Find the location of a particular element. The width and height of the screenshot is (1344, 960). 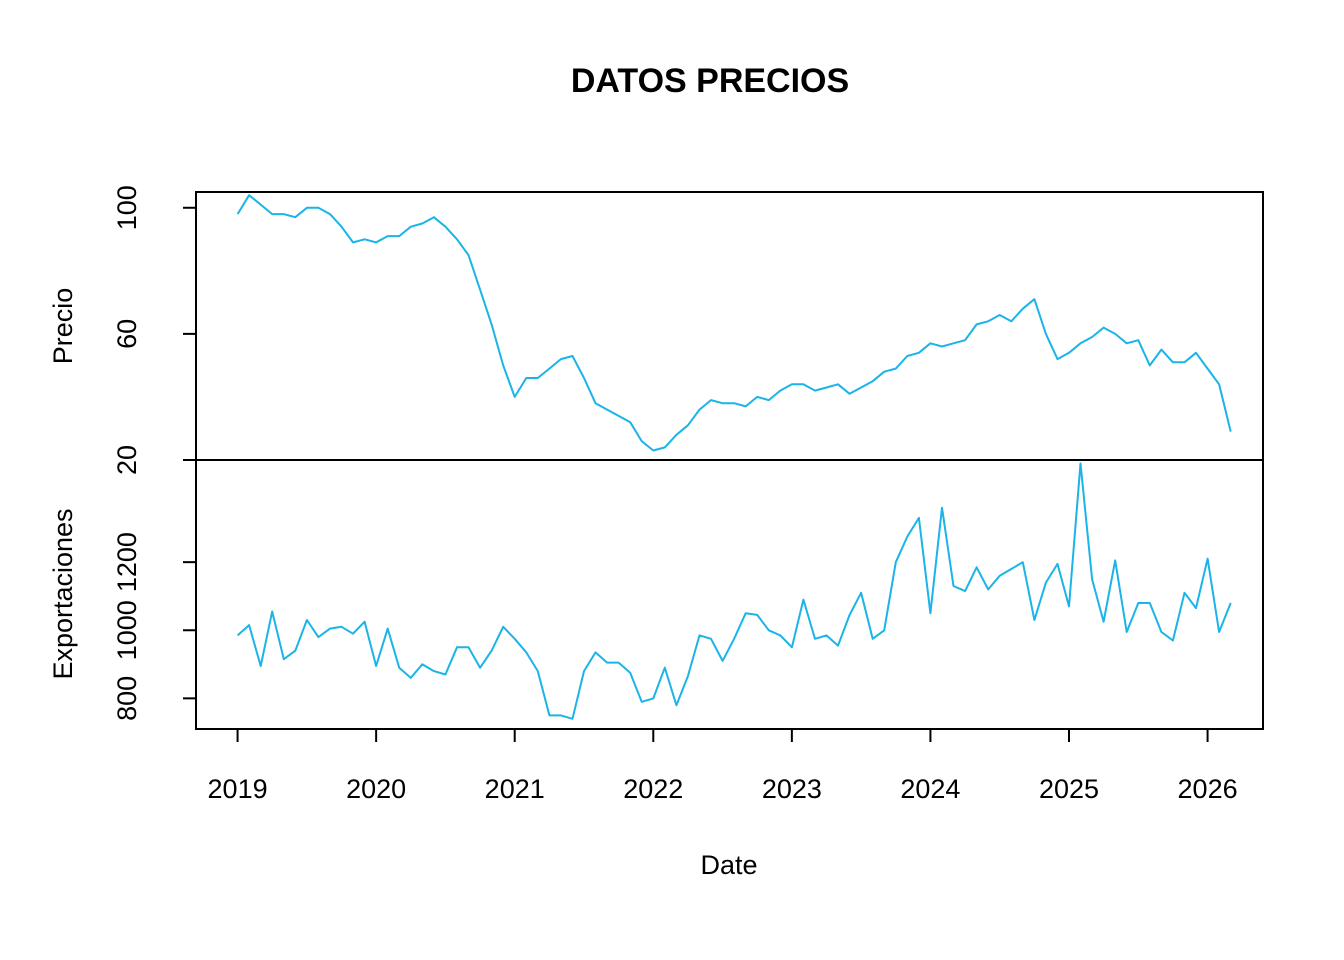

y-tick-label: 100 is located at coordinates (127, 207).